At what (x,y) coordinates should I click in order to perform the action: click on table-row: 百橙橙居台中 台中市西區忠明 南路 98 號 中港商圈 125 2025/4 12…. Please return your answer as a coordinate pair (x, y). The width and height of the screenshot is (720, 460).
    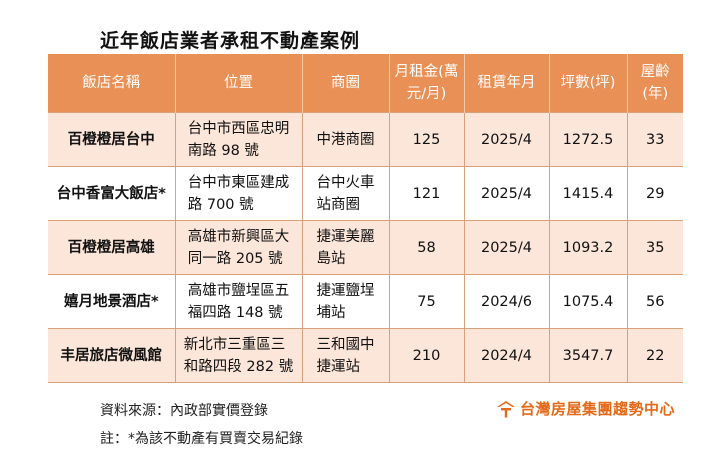
    Looking at the image, I should click on (365, 139).